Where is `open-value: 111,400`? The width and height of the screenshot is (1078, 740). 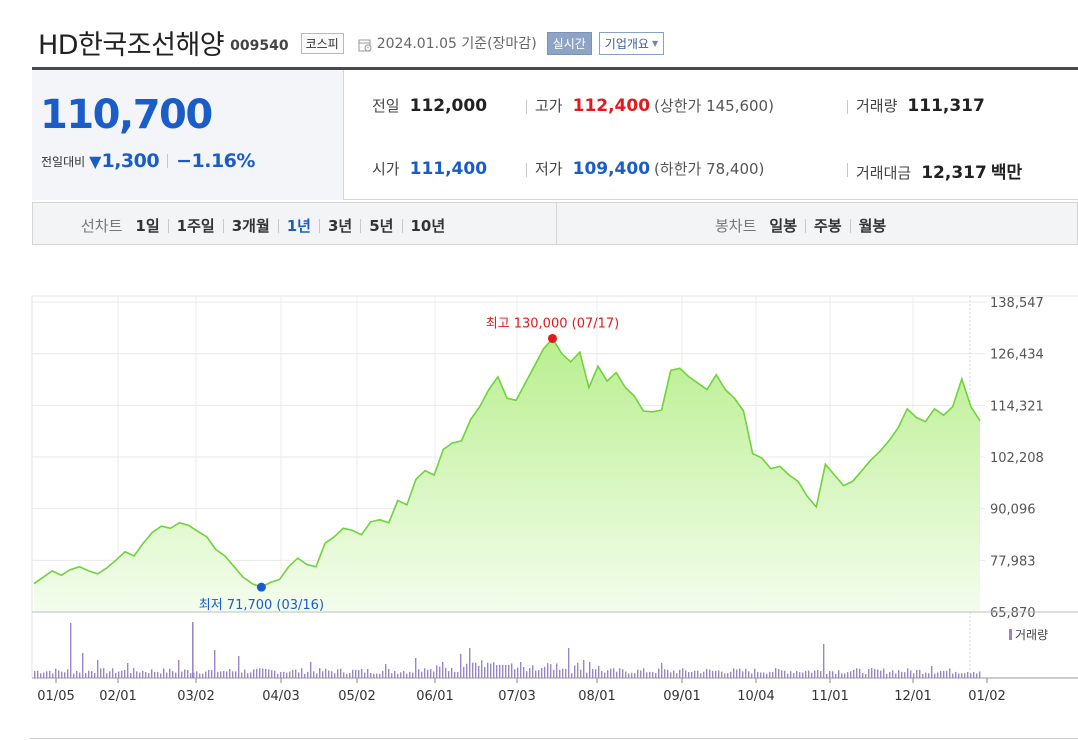 open-value: 111,400 is located at coordinates (448, 169).